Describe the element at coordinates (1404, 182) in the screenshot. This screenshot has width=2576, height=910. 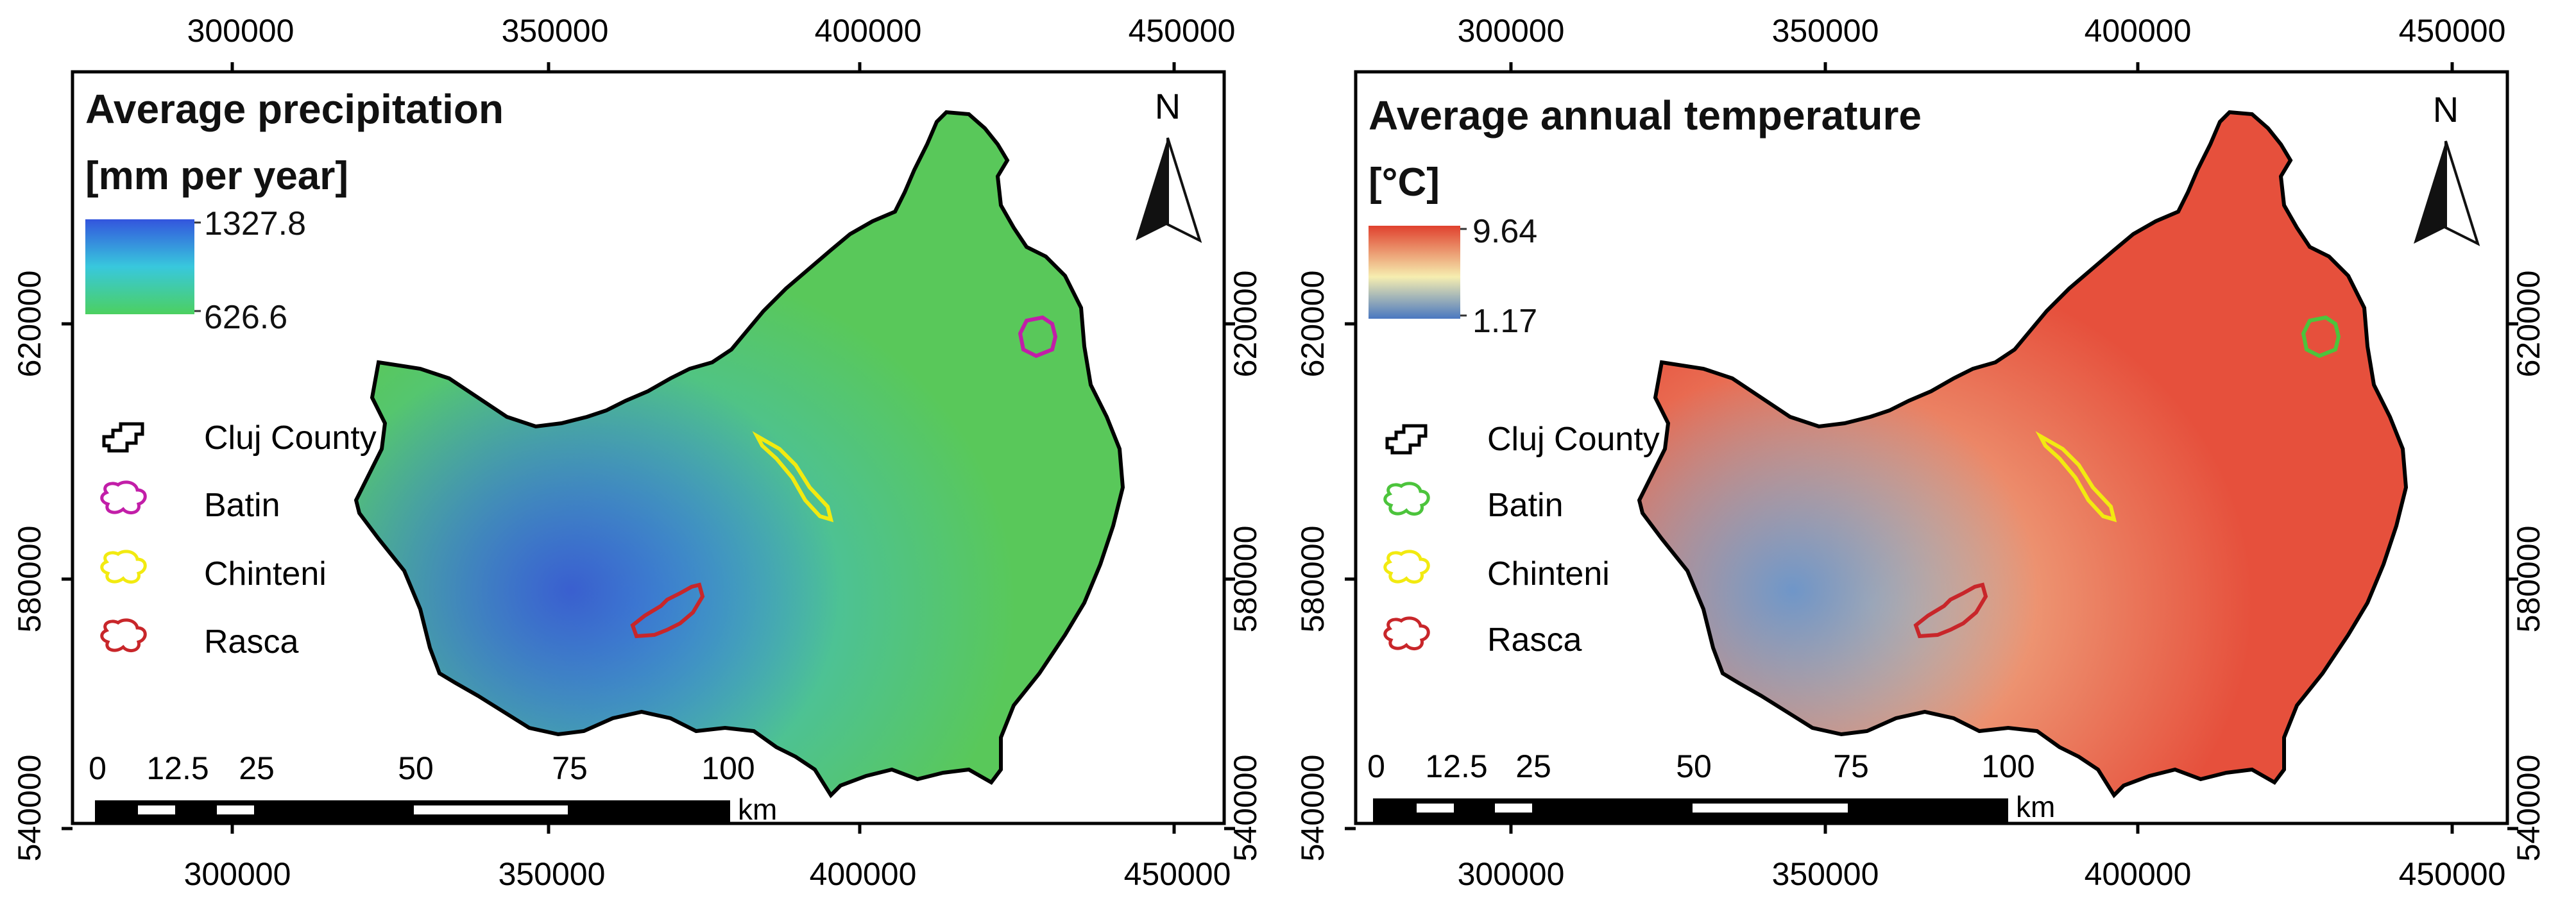
I see `map-unit: [°C]` at that location.